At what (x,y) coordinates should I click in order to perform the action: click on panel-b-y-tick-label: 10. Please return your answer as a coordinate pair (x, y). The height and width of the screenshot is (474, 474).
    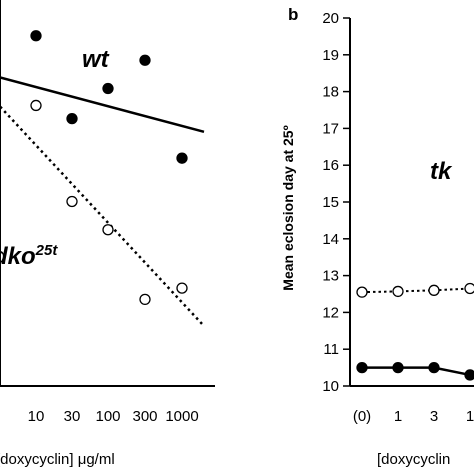
    Looking at the image, I should click on (330, 386).